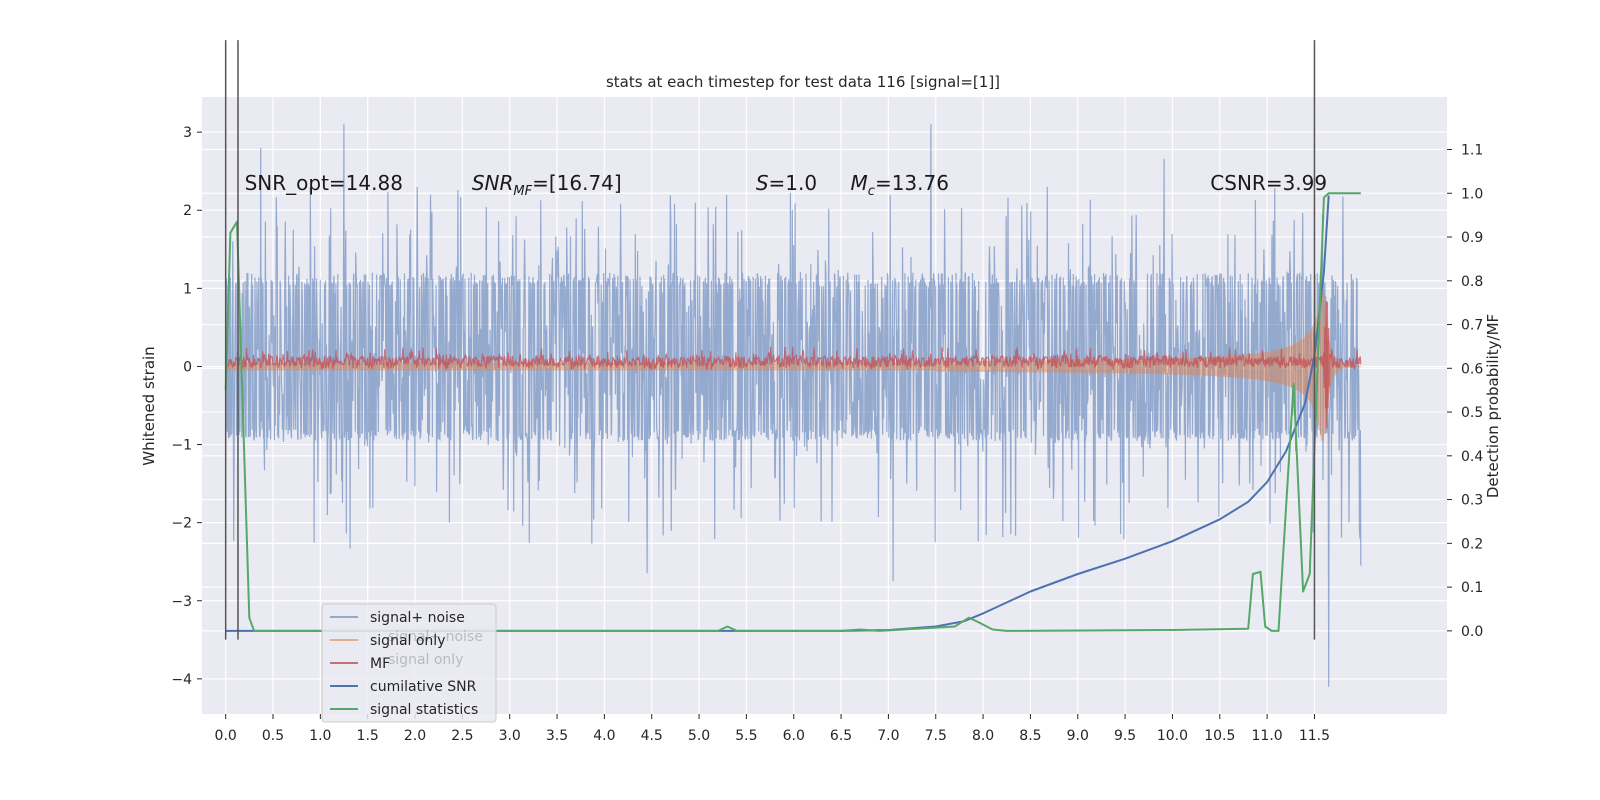  I want to click on x-tick-label: 7.0, so click(888, 736).